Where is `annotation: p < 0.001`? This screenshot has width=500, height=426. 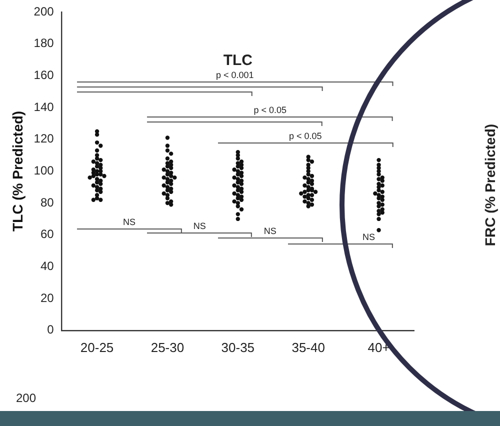
annotation: p < 0.001 is located at coordinates (235, 75).